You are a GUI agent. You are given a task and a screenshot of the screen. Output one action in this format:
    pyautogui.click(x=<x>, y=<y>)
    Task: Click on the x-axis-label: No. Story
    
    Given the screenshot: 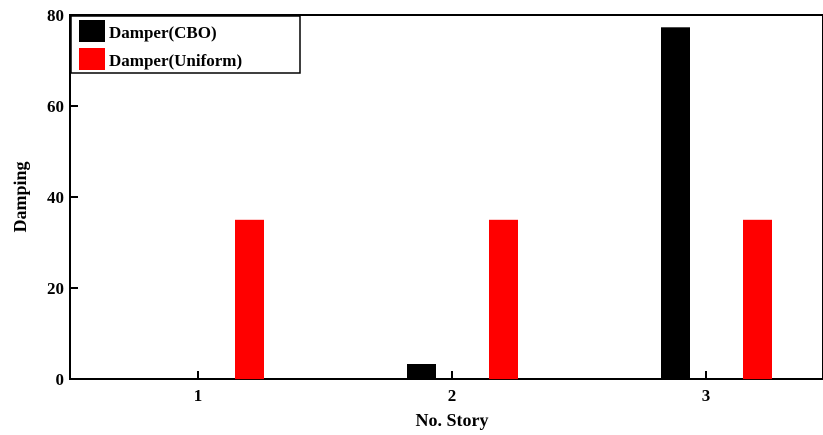 What is the action you would take?
    pyautogui.click(x=452, y=420)
    